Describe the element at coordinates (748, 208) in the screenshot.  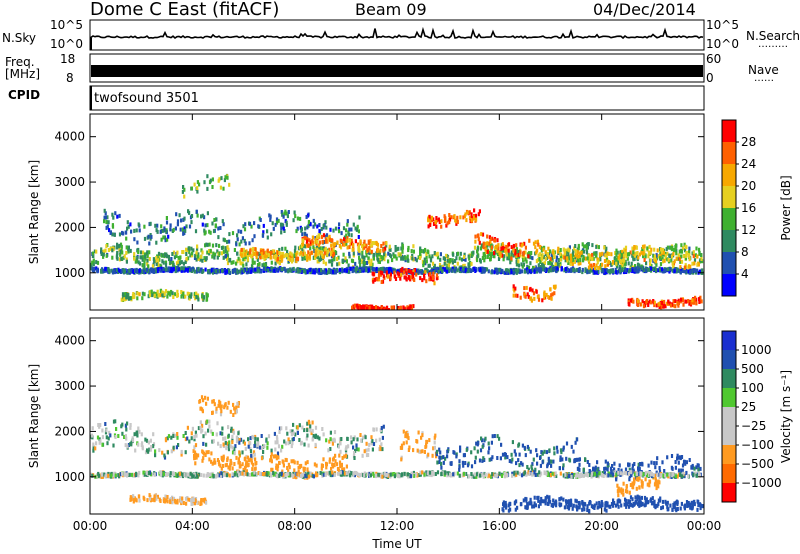
I see `colorbar-tick-label: 16` at that location.